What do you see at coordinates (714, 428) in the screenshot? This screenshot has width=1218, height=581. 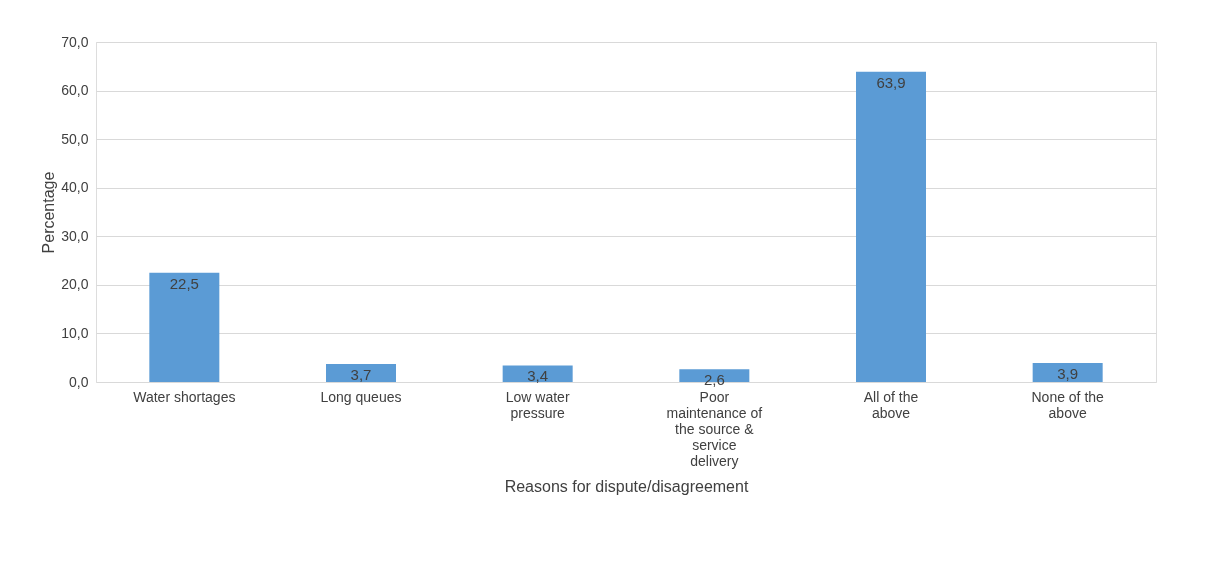 I see `x-tick-label: Poor maintenance of the source & service delivery` at bounding box center [714, 428].